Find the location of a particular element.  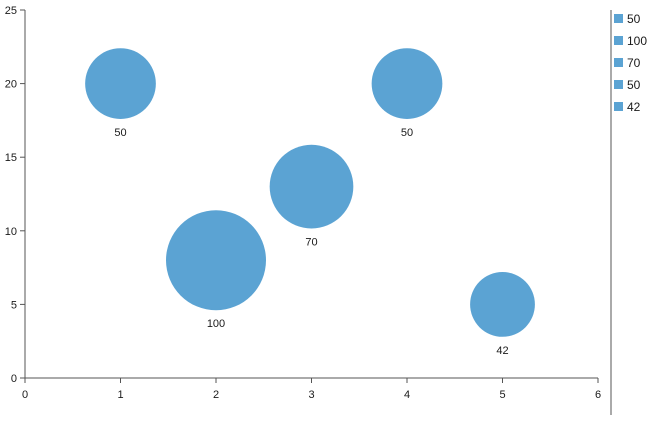

y-tick-label: 10 is located at coordinates (11, 232).